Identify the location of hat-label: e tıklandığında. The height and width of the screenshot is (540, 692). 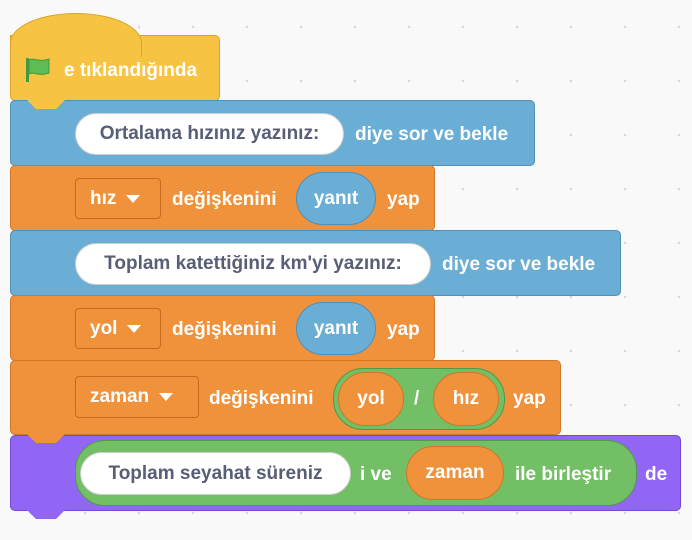
(131, 70).